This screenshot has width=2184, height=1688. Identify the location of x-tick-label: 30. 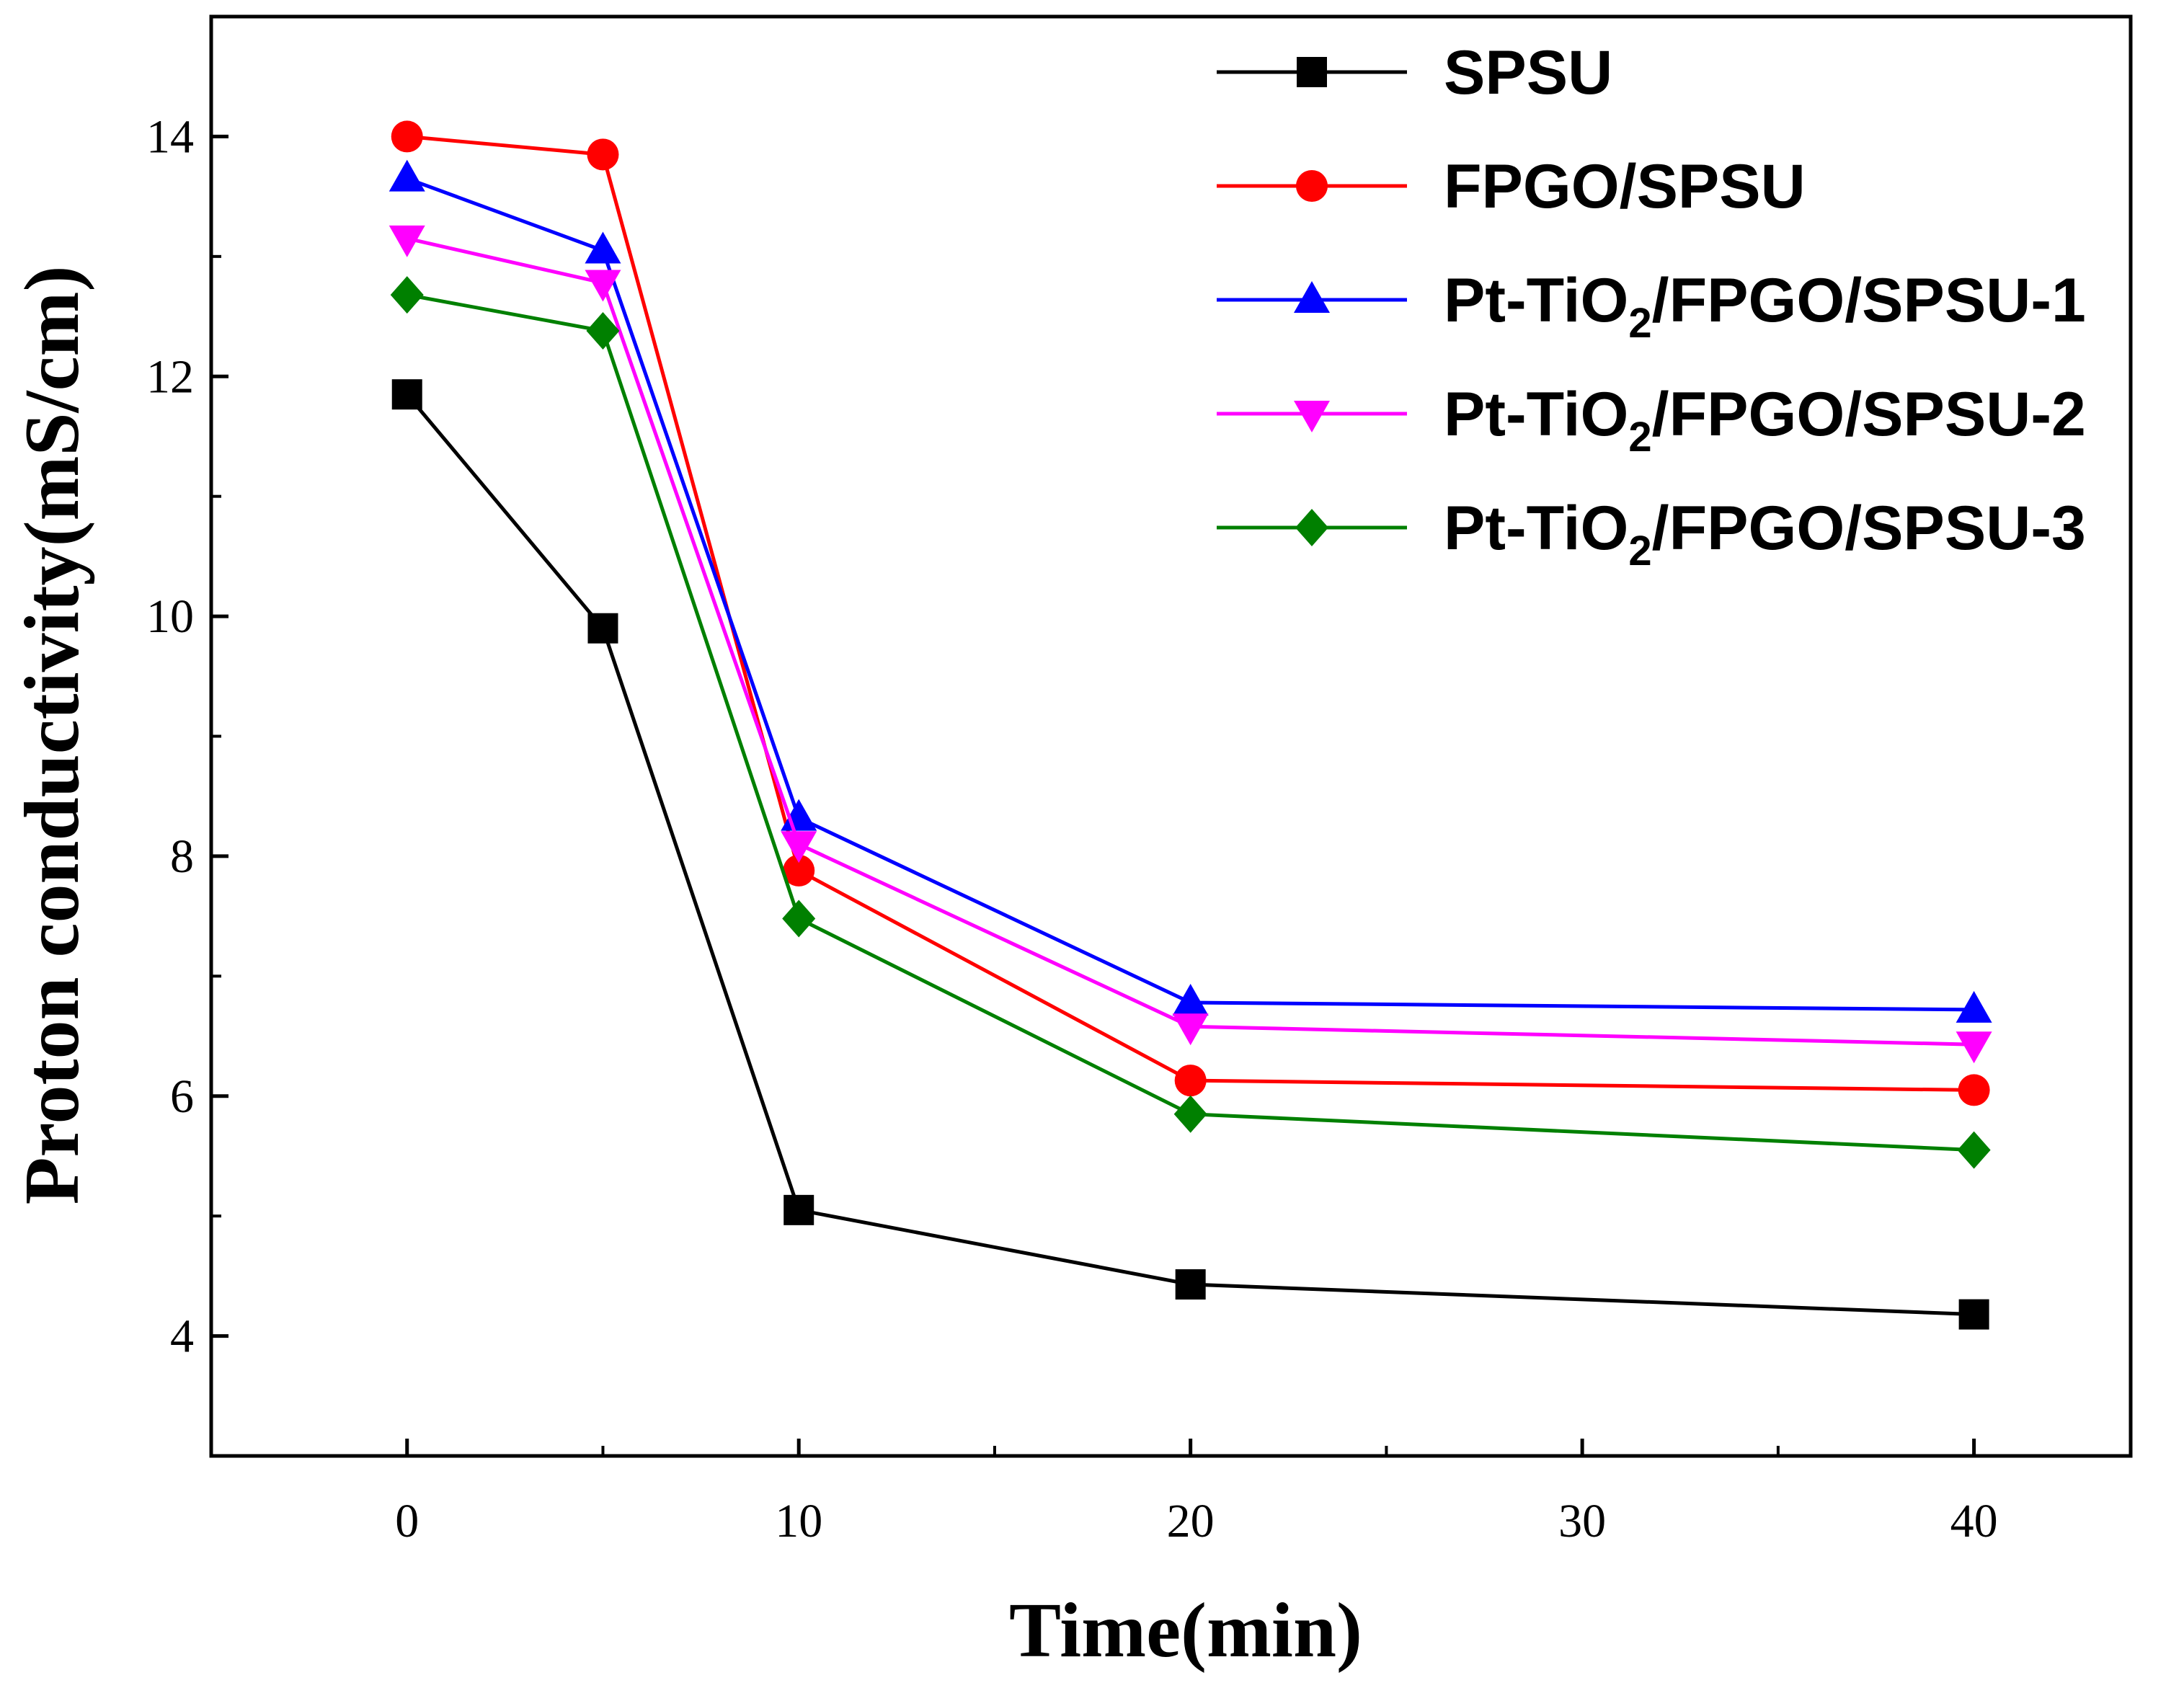
(1582, 1521).